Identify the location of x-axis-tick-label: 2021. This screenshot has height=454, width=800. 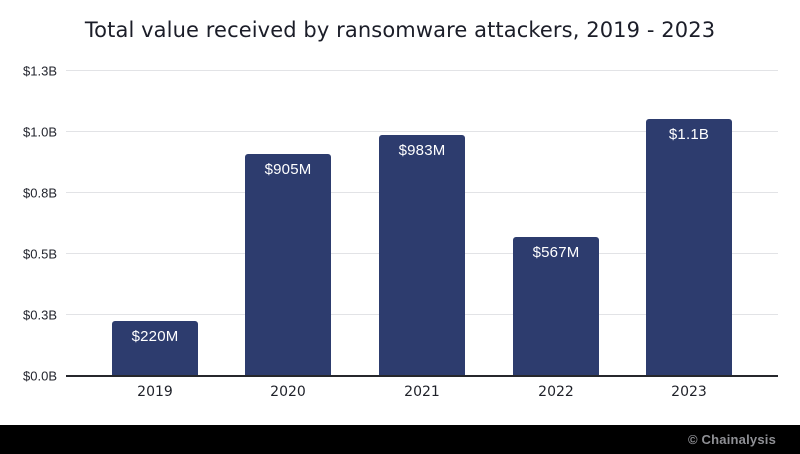
(422, 392).